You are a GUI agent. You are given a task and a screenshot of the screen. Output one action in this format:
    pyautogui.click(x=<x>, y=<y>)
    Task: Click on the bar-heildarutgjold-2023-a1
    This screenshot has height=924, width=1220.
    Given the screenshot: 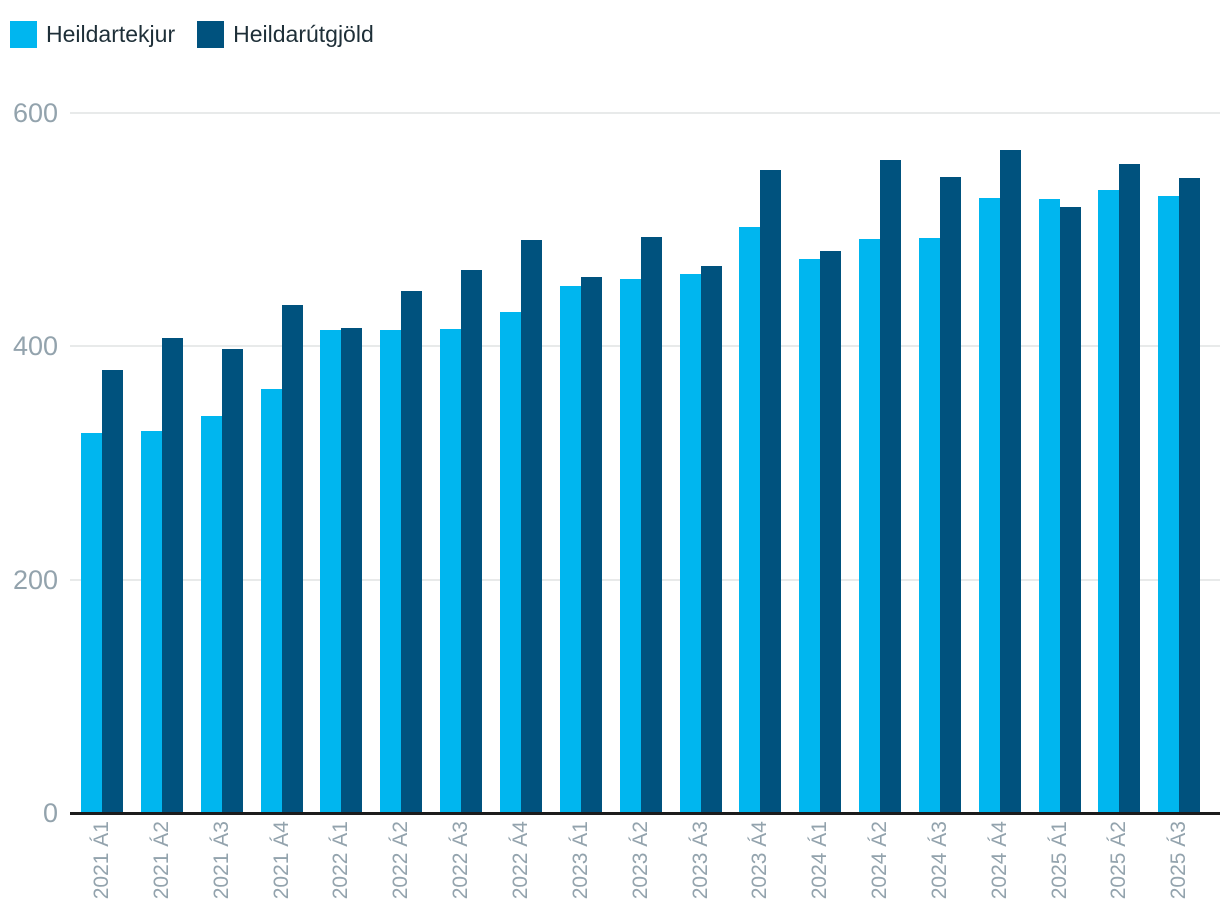 What is the action you would take?
    pyautogui.click(x=591, y=545)
    